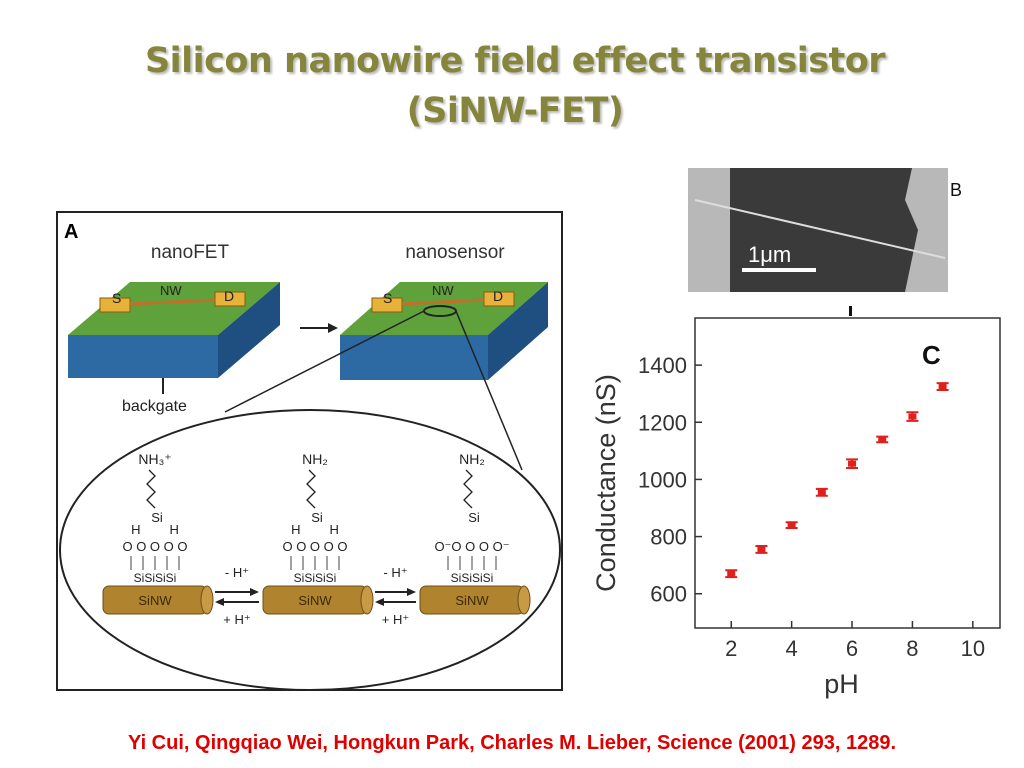 This screenshot has width=1024, height=768. Describe the element at coordinates (841, 684) in the screenshot. I see `x-axis-label: pH` at that location.